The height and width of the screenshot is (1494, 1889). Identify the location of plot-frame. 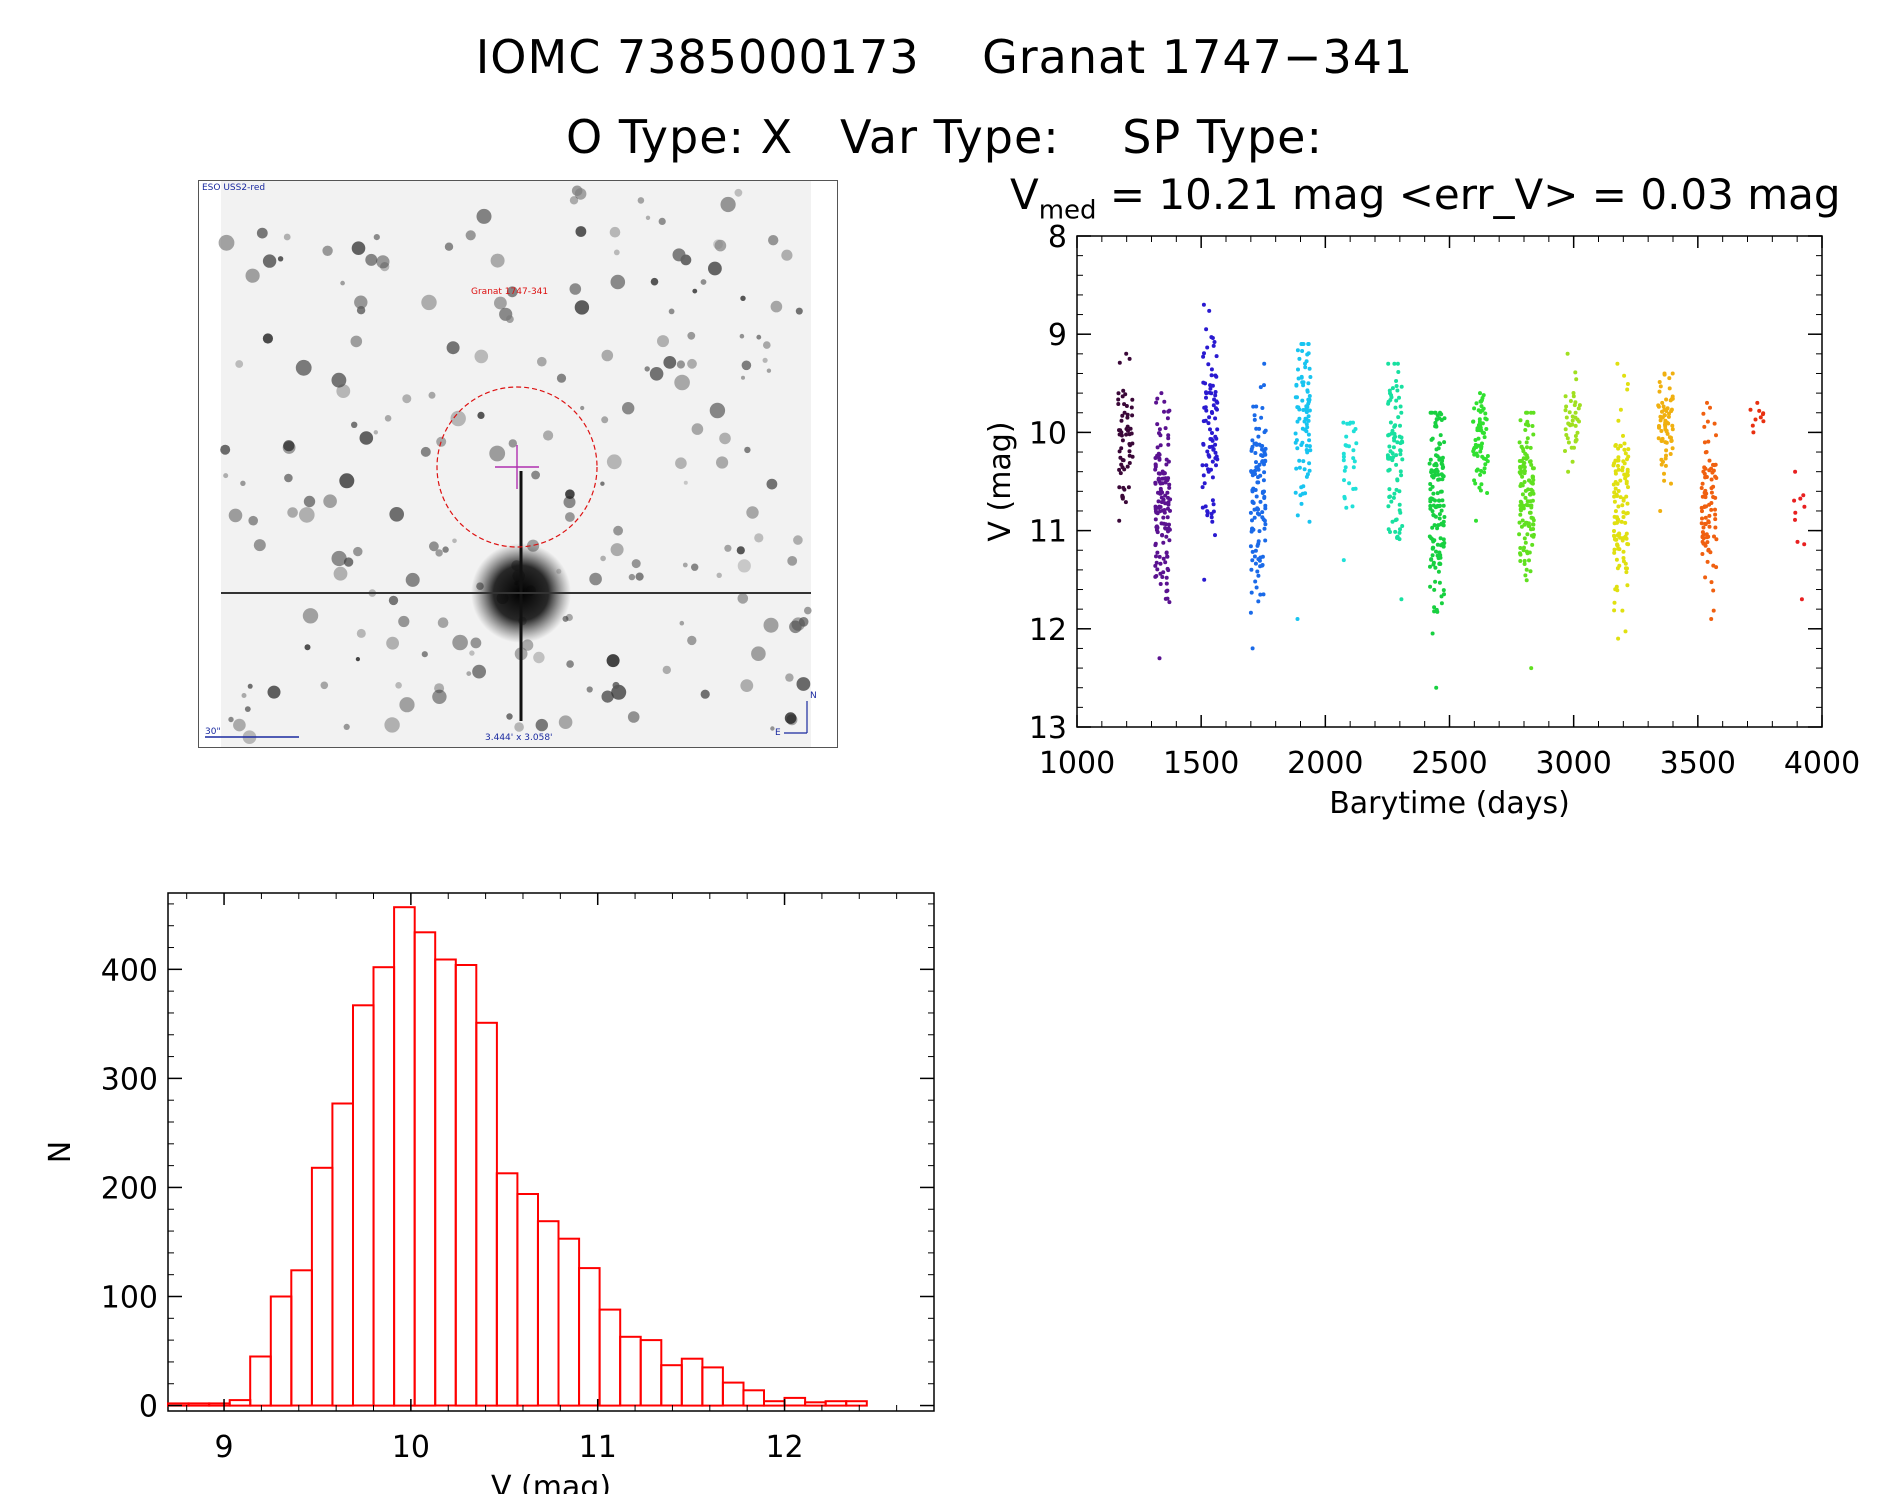
(551, 1152).